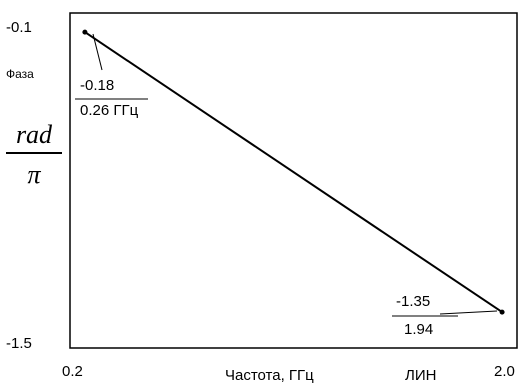 Image resolution: width=527 pixels, height=385 pixels. I want to click on x-axis-label: Частота, ГГц, so click(269, 375).